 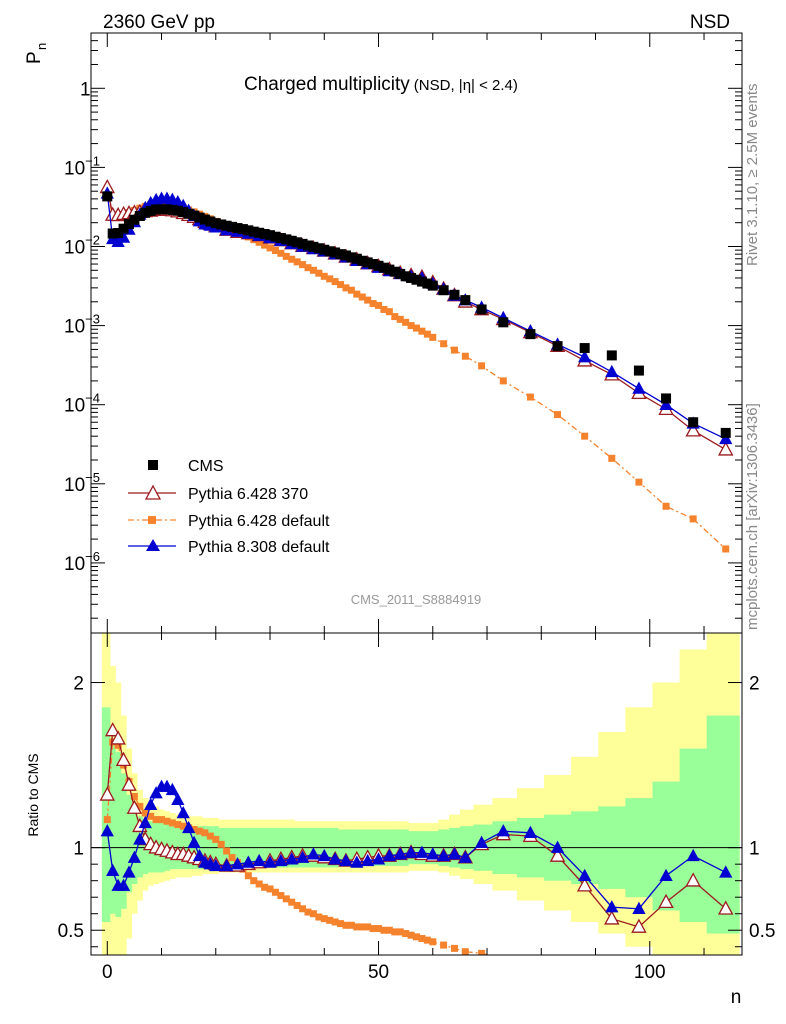 What do you see at coordinates (82, 562) in the screenshot?
I see `y-tick-label: 10⁻⁶` at bounding box center [82, 562].